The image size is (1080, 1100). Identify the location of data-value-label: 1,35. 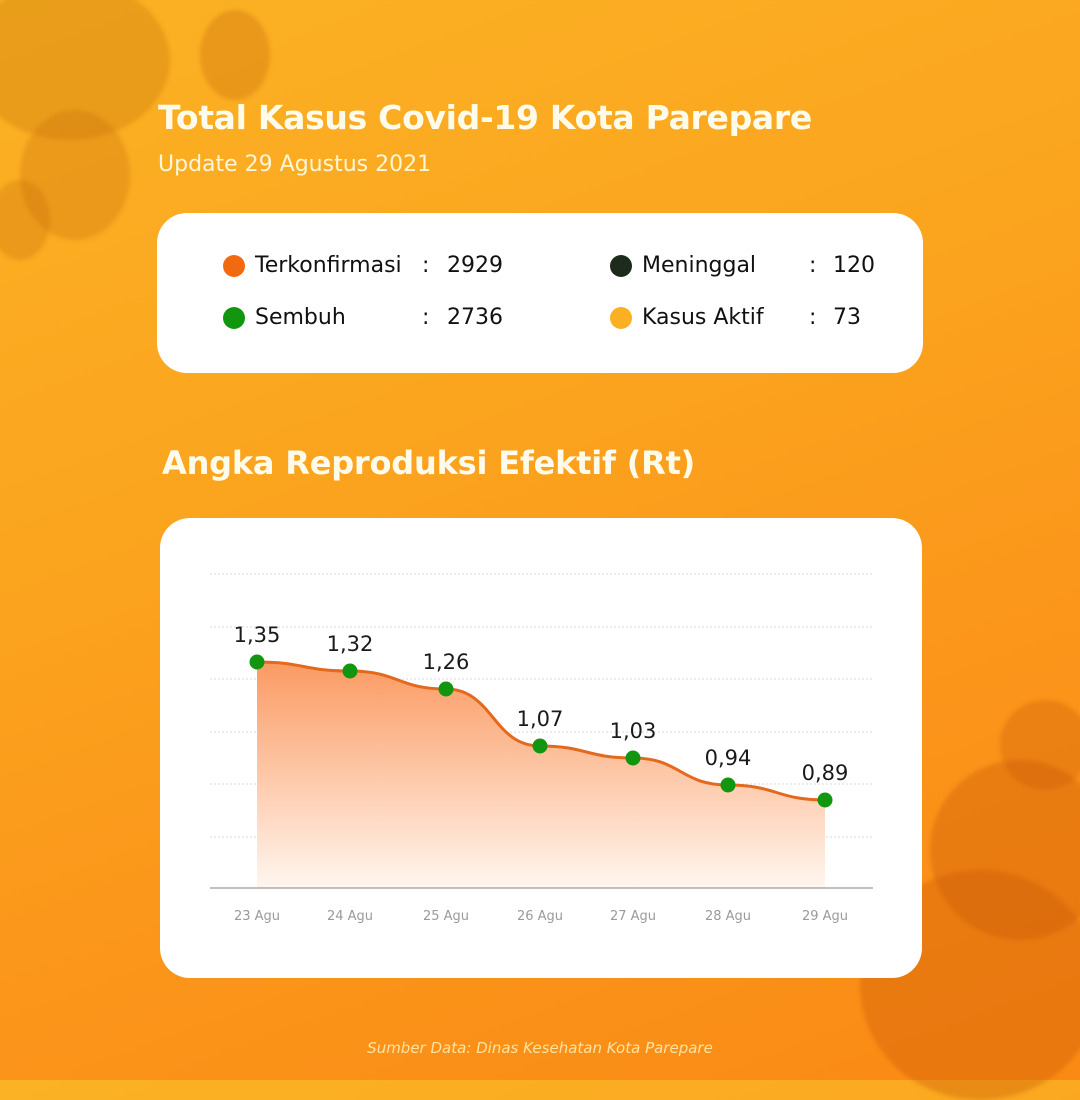
(257, 635).